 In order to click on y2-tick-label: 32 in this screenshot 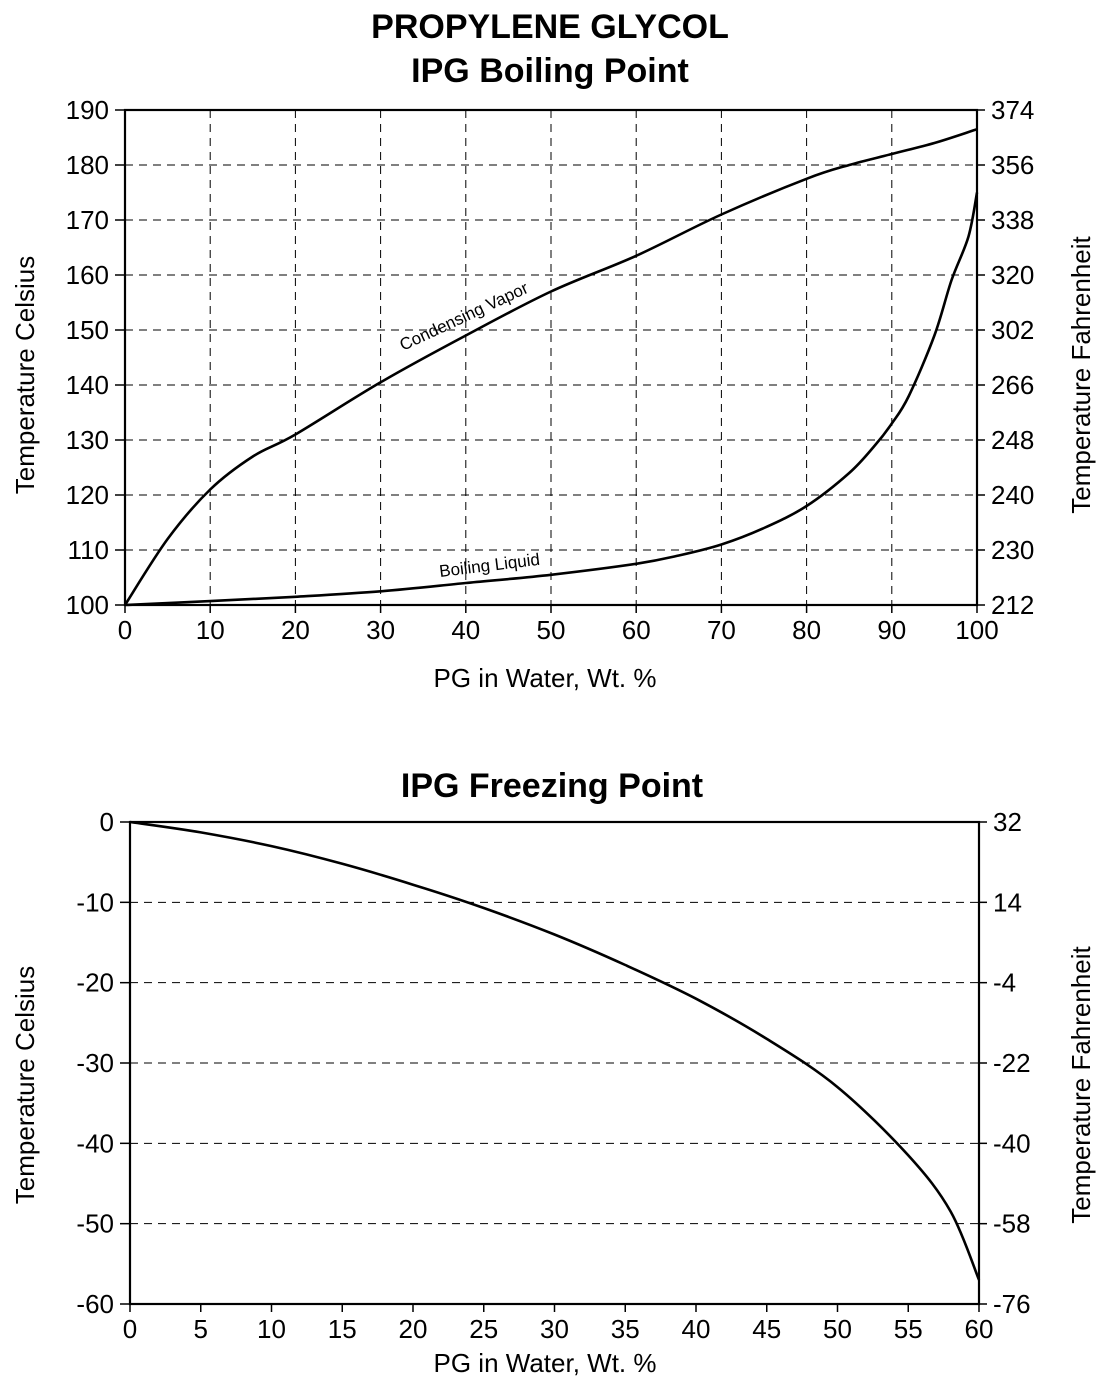, I will do `click(1007, 822)`.